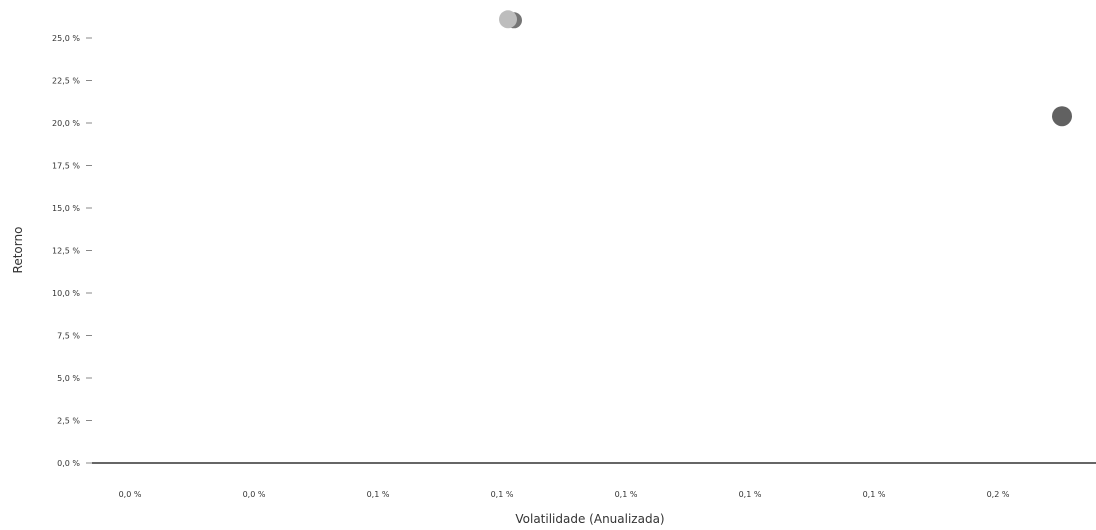  Describe the element at coordinates (18, 250) in the screenshot. I see `y-axis-title: Retorno` at that location.